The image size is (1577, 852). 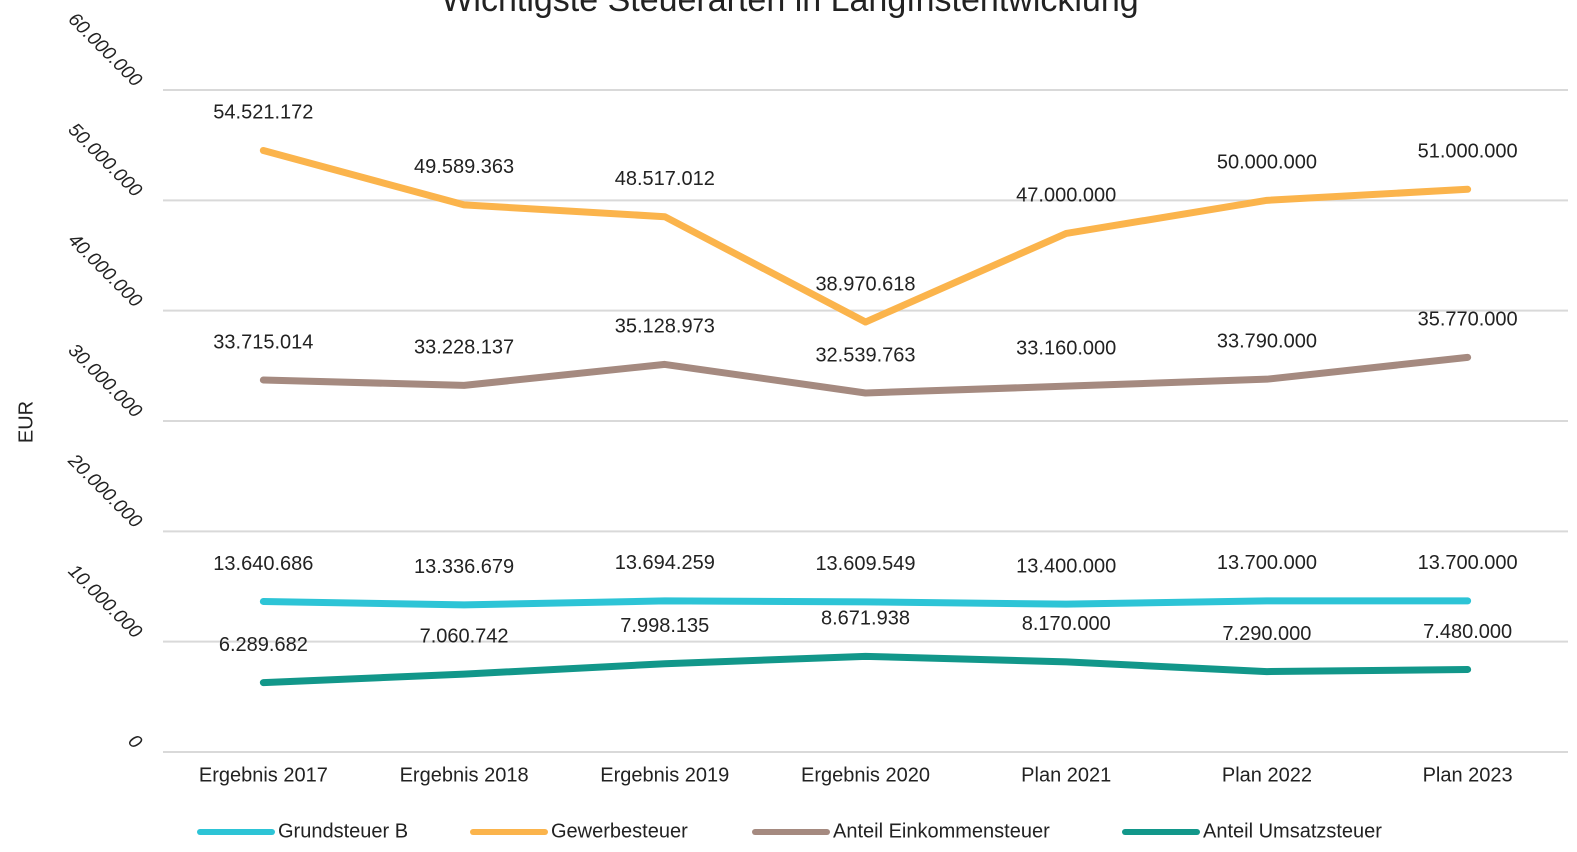 What do you see at coordinates (343, 831) in the screenshot?
I see `legend-label: Grundsteuer B` at bounding box center [343, 831].